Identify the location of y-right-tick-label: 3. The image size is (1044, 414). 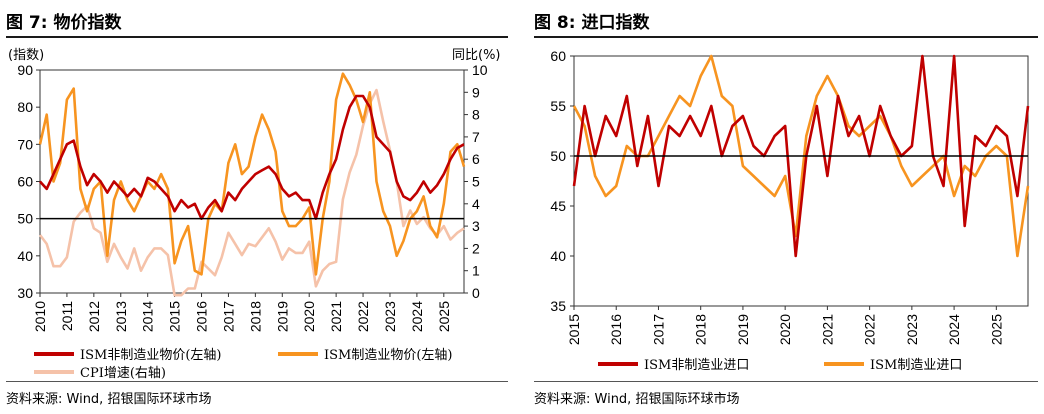
(476, 226).